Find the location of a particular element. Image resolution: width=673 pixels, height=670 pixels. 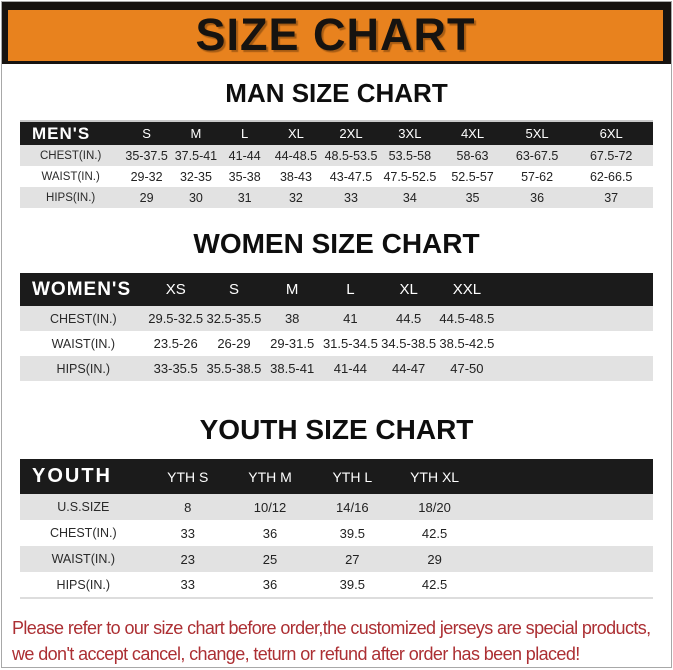

youth-value-cell: 10/12 is located at coordinates (270, 507).